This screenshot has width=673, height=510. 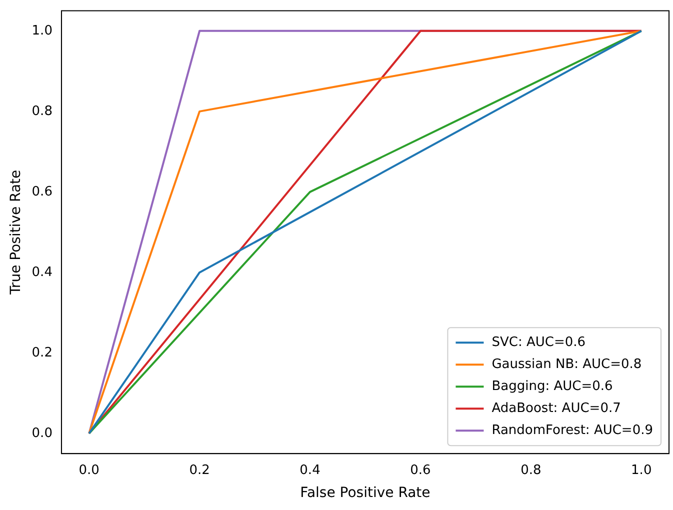 I want to click on x-tick-label: 0.0, so click(x=89, y=470).